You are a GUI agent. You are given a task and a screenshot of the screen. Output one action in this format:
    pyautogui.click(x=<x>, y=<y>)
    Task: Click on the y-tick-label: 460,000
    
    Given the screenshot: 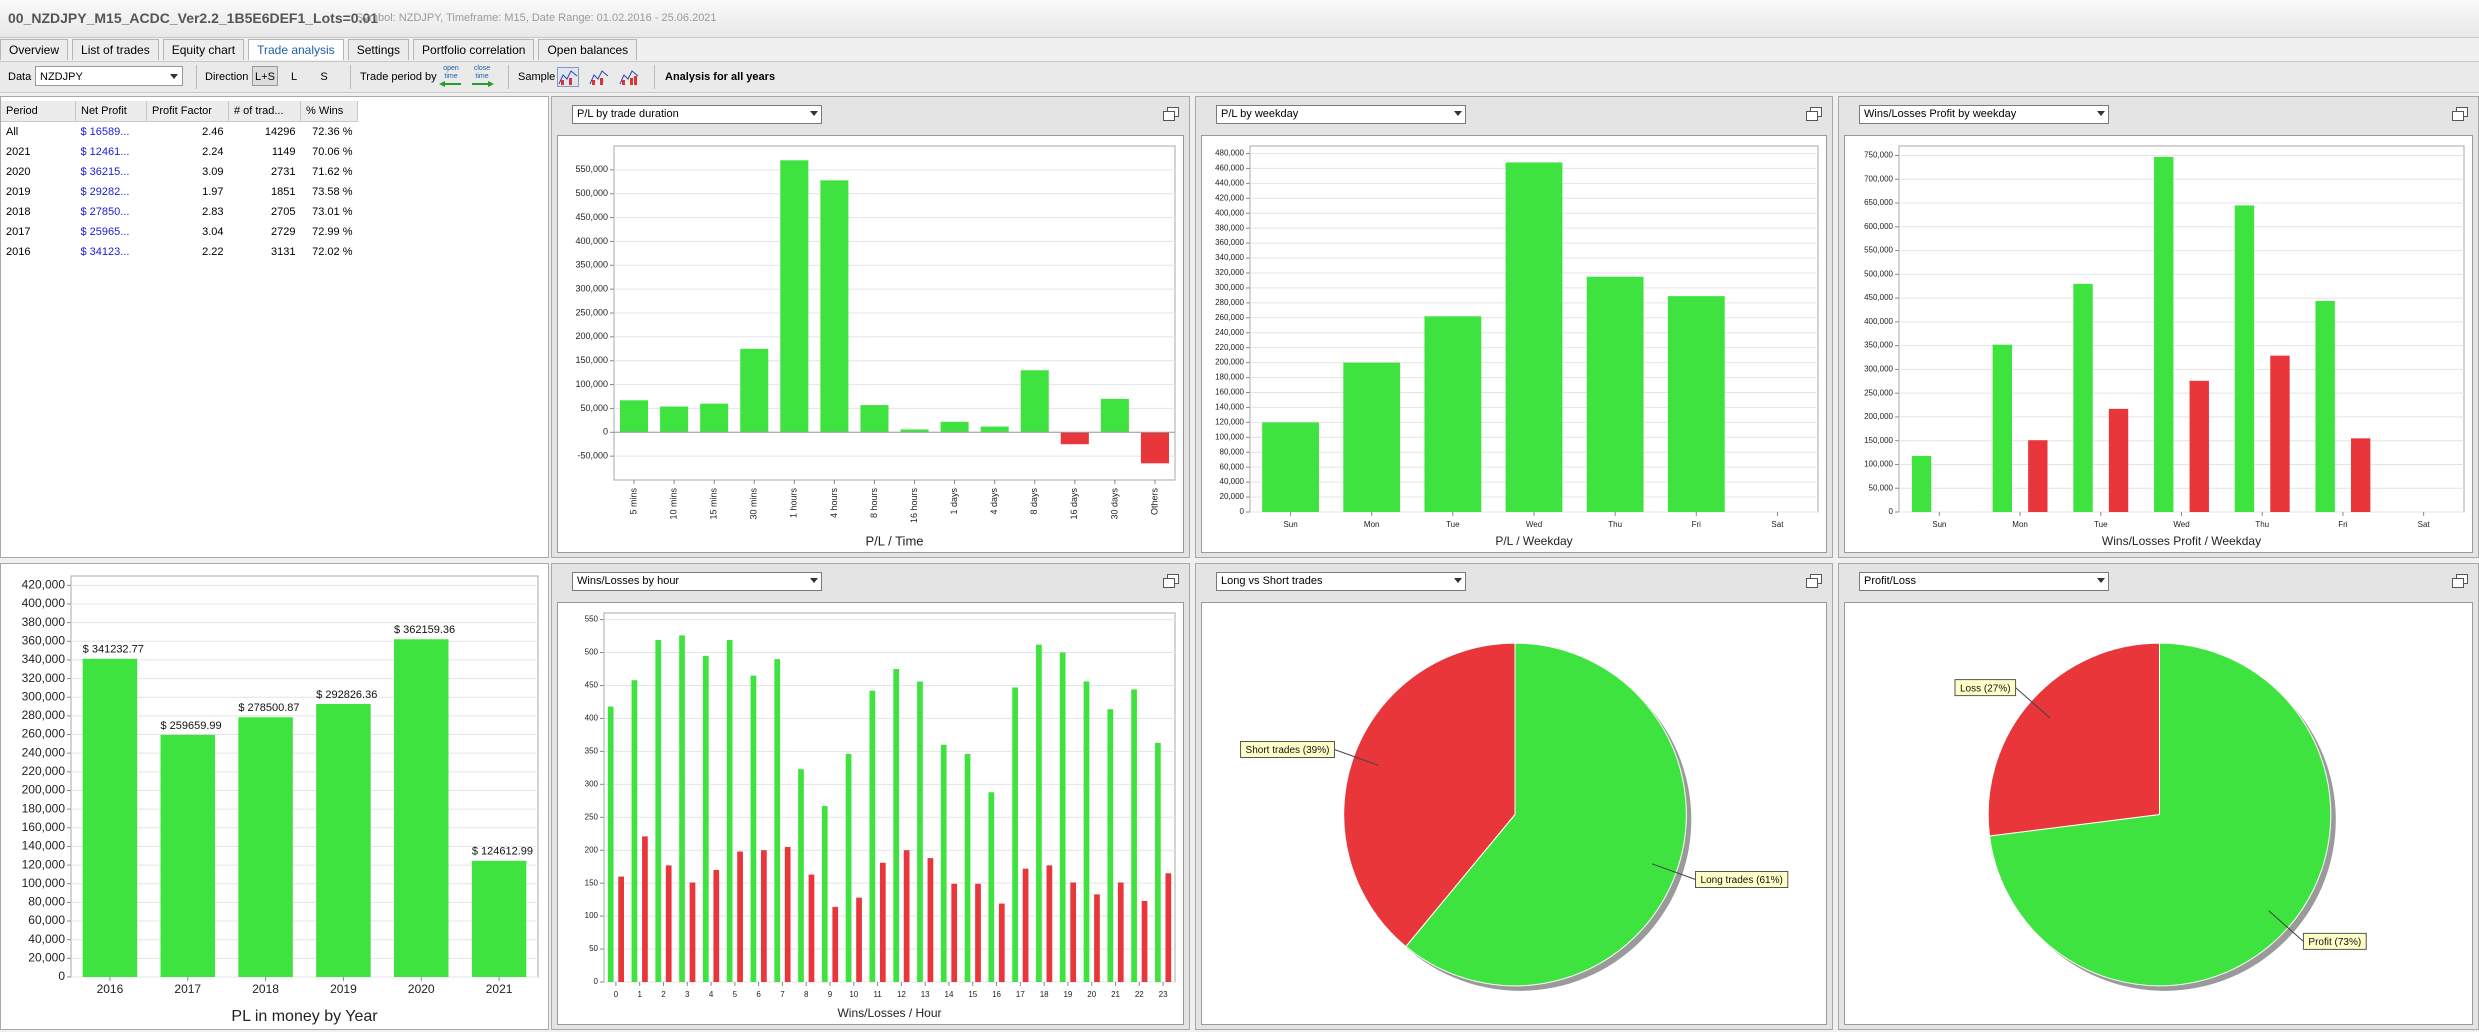 What is the action you would take?
    pyautogui.click(x=1229, y=168)
    